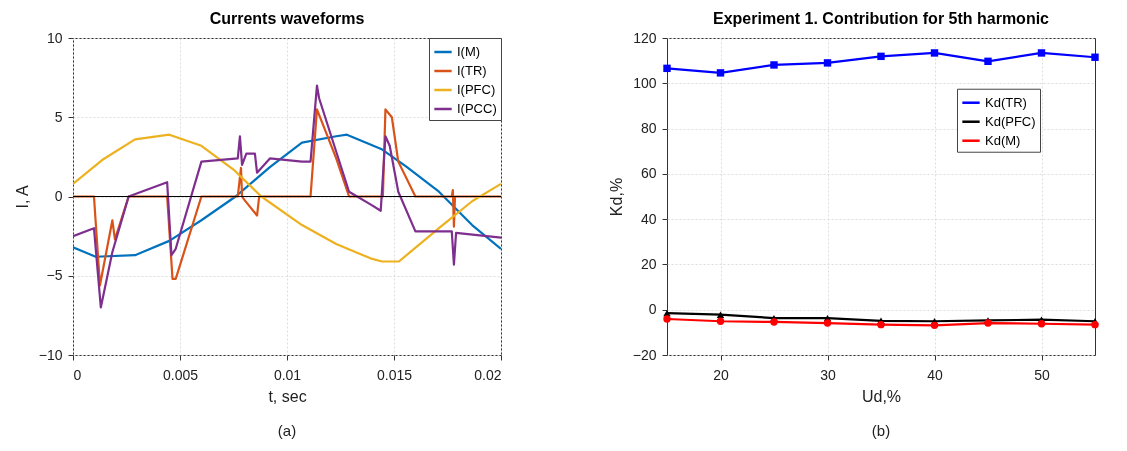 The width and height of the screenshot is (1127, 451). Describe the element at coordinates (472, 70) in the screenshot. I see `legend-label: I(TR)` at that location.